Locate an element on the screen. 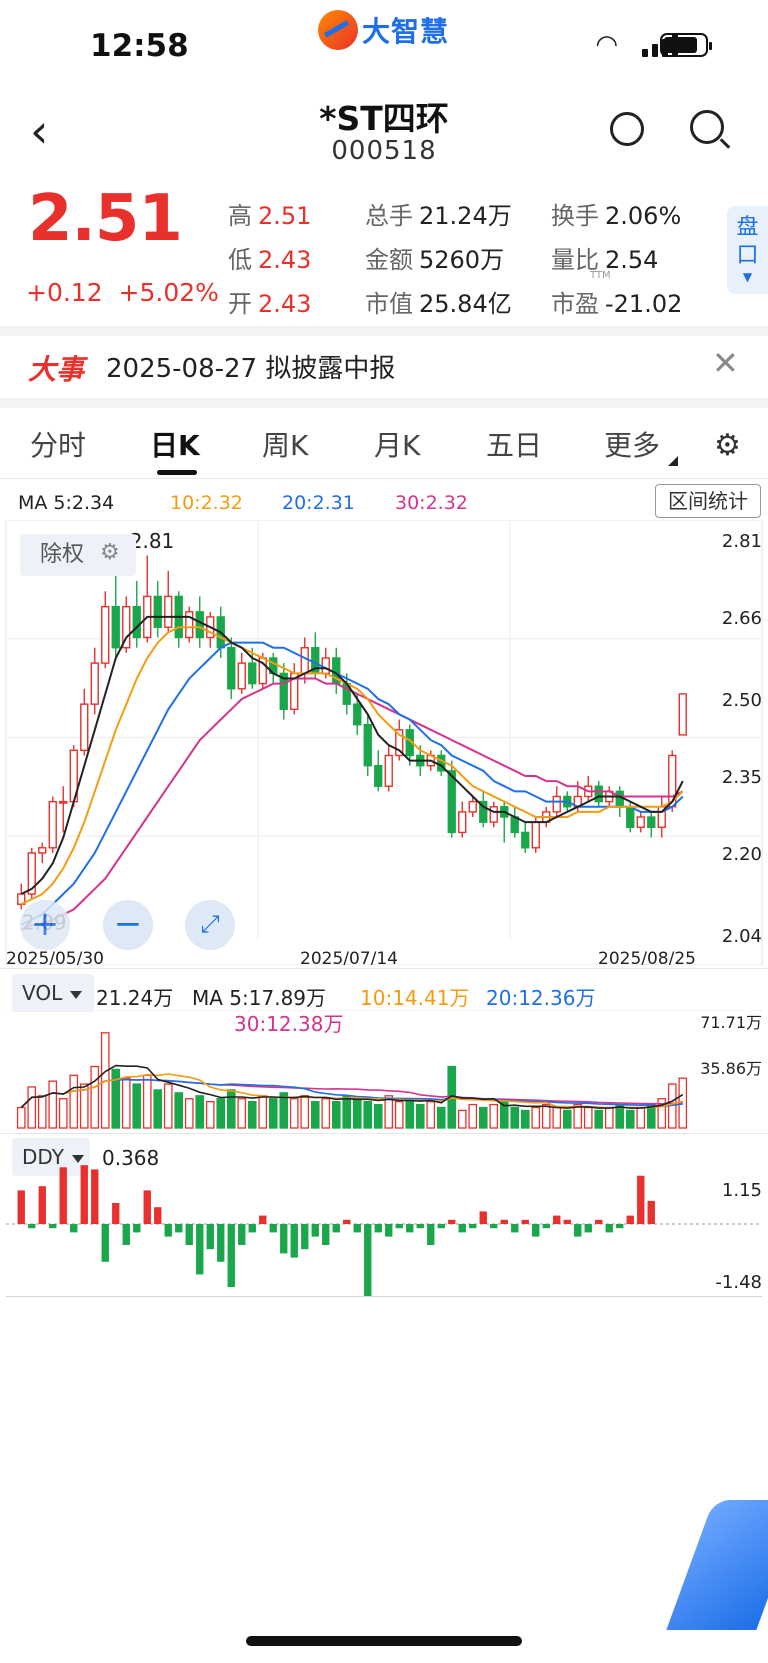 Image resolution: width=768 pixels, height=1663 pixels. vol-ma10: 10:14.41万 is located at coordinates (415, 998).